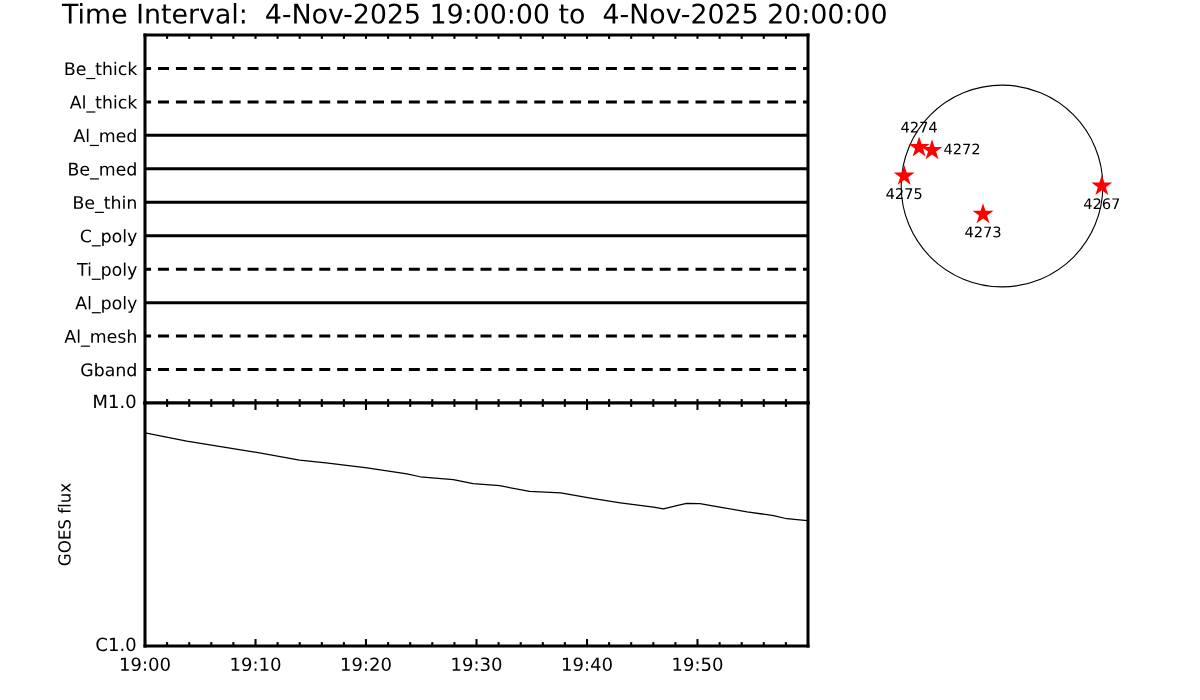  I want to click on x-tick-label: 19:30, so click(477, 664).